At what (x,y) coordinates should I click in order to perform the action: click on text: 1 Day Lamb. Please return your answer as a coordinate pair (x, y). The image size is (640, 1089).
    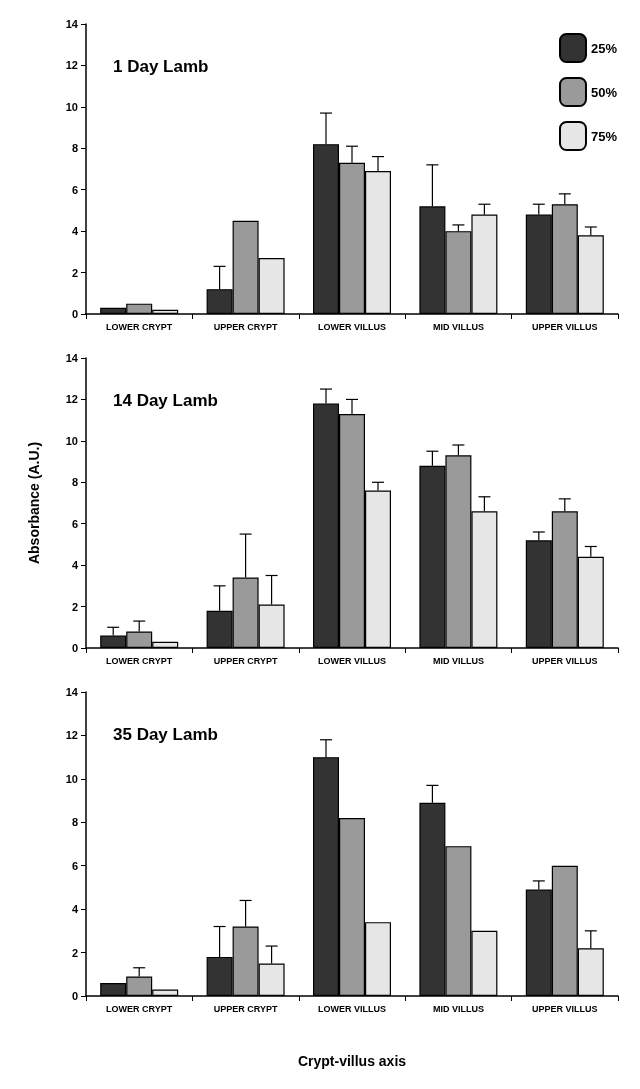
    Looking at the image, I should click on (161, 66).